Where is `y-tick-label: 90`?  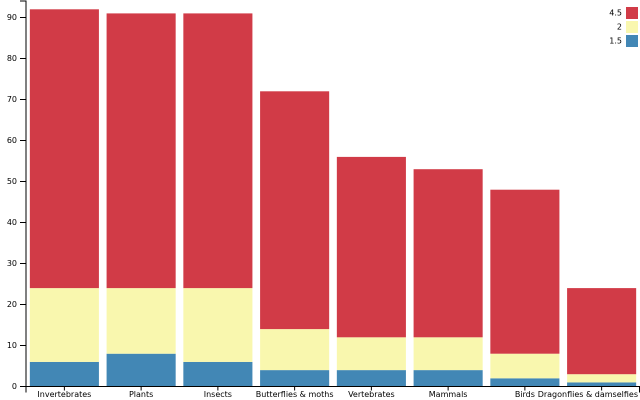 y-tick-label: 90 is located at coordinates (12, 17).